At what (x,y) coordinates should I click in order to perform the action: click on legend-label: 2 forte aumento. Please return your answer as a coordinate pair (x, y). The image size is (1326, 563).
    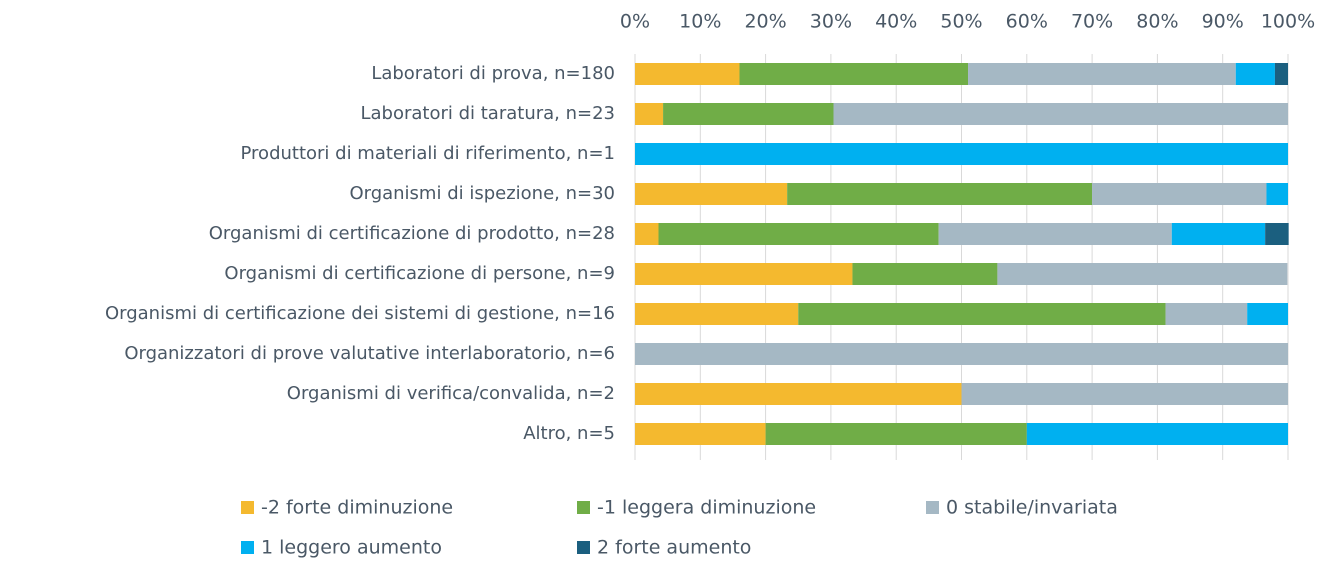
    Looking at the image, I should click on (674, 548).